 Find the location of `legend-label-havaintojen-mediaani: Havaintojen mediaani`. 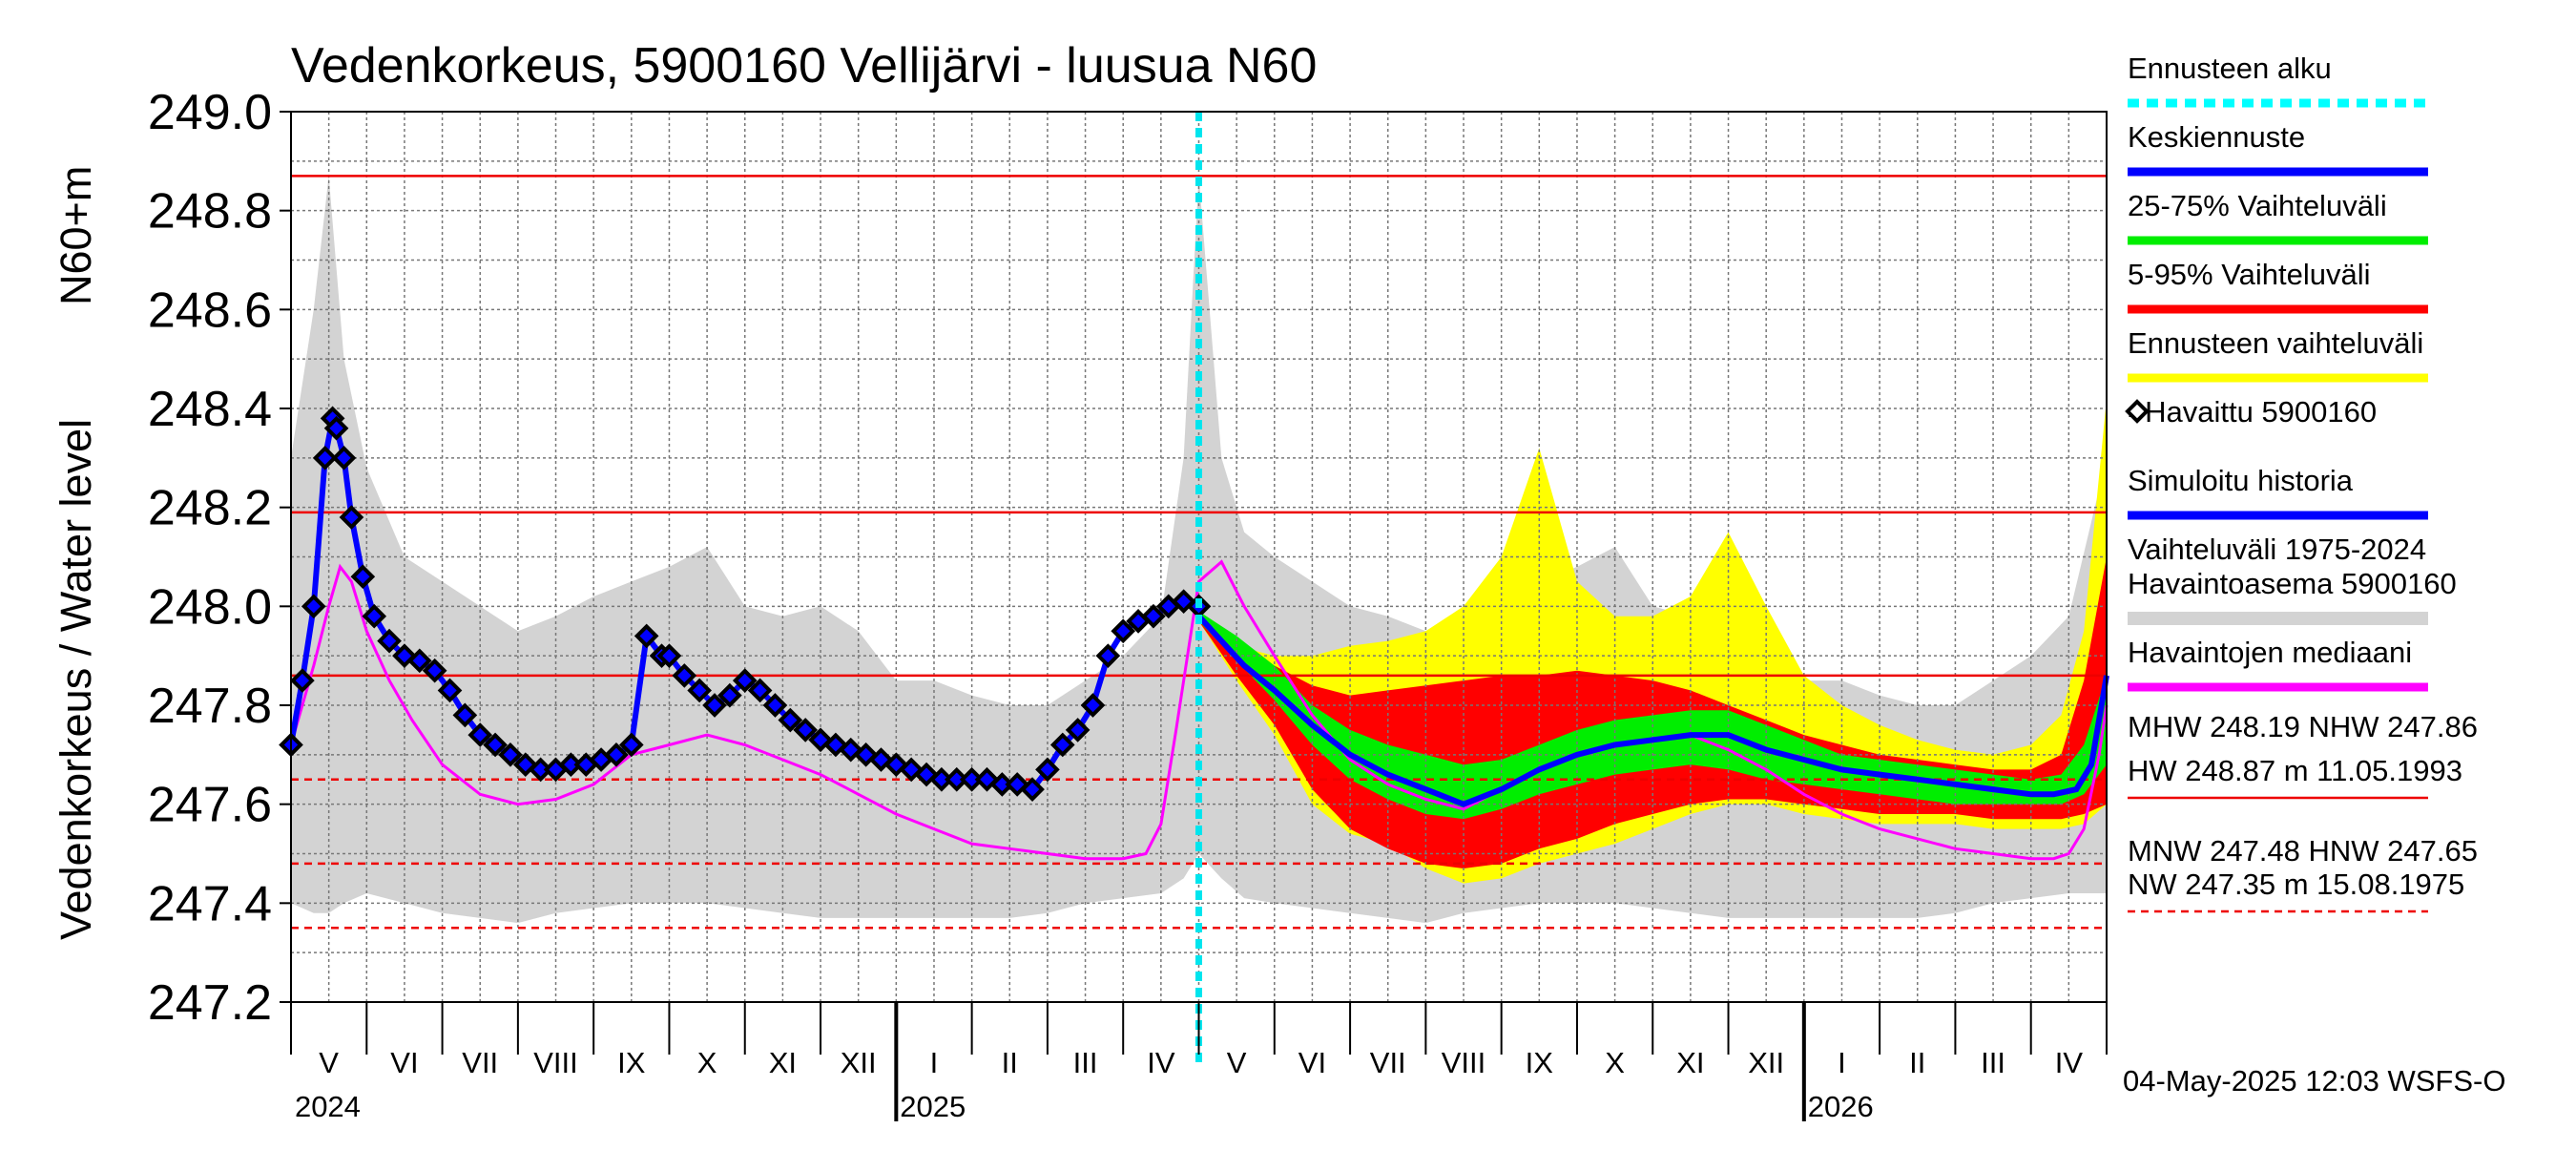

legend-label-havaintojen-mediaani: Havaintojen mediaani is located at coordinates (2270, 652).